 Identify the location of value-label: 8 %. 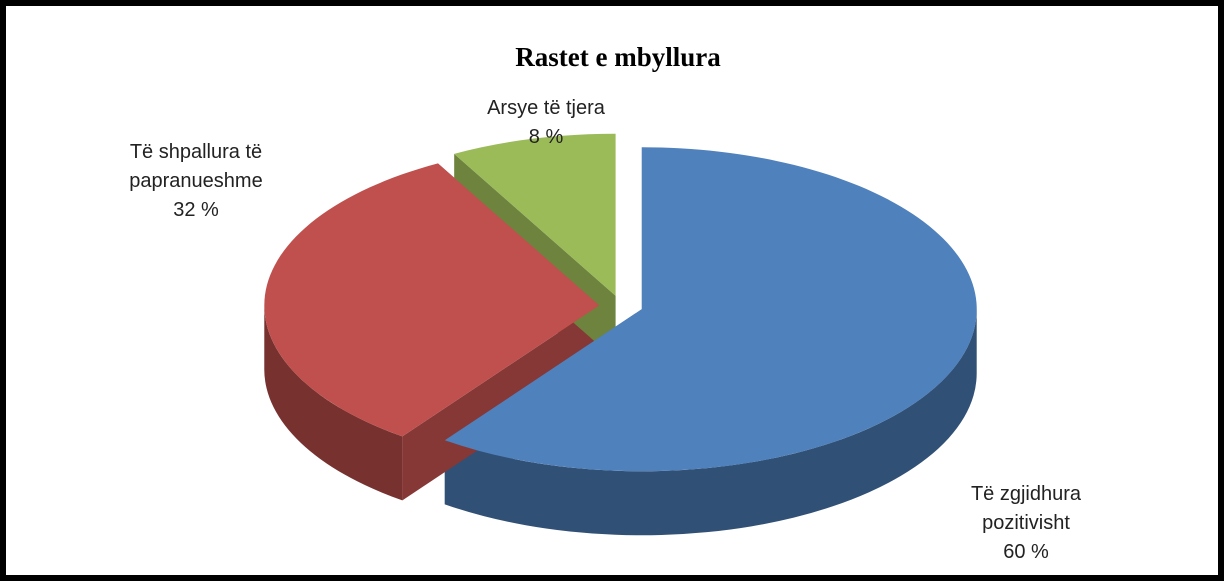
(546, 137).